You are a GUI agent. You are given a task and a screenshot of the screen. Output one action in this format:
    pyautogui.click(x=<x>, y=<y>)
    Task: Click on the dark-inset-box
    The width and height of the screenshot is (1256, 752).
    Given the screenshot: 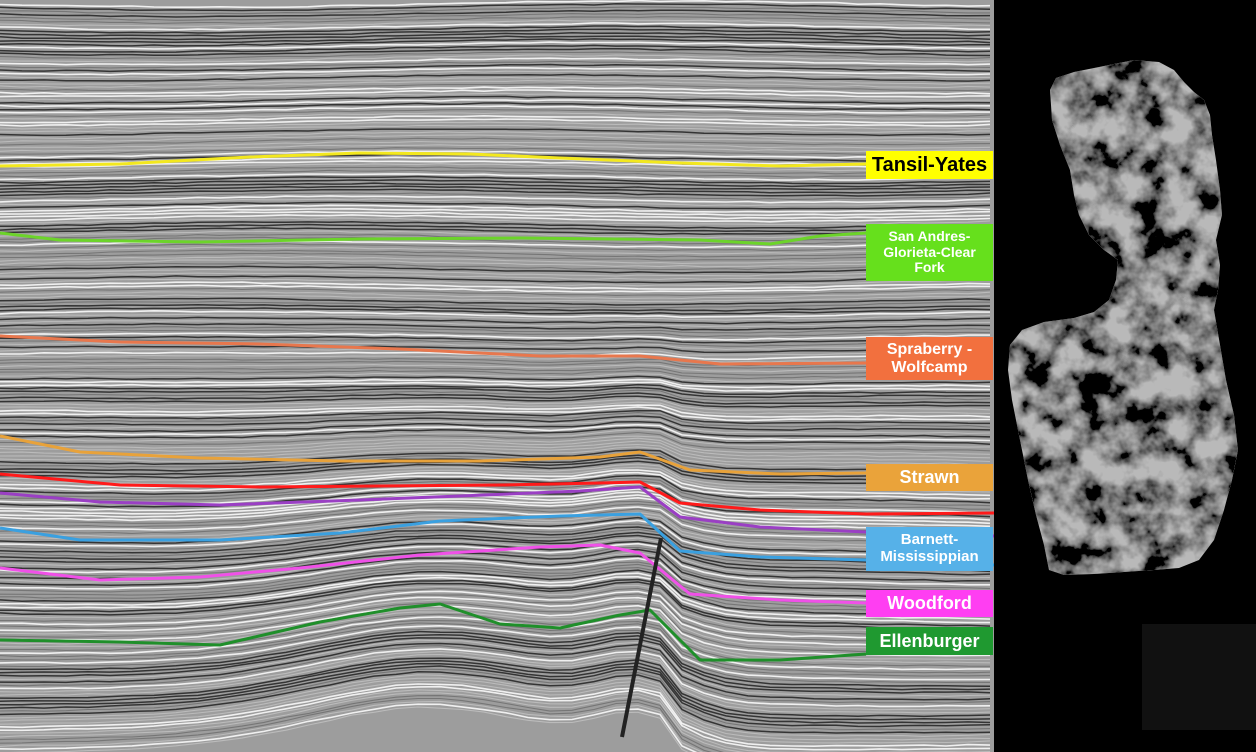 What is the action you would take?
    pyautogui.click(x=1199, y=677)
    